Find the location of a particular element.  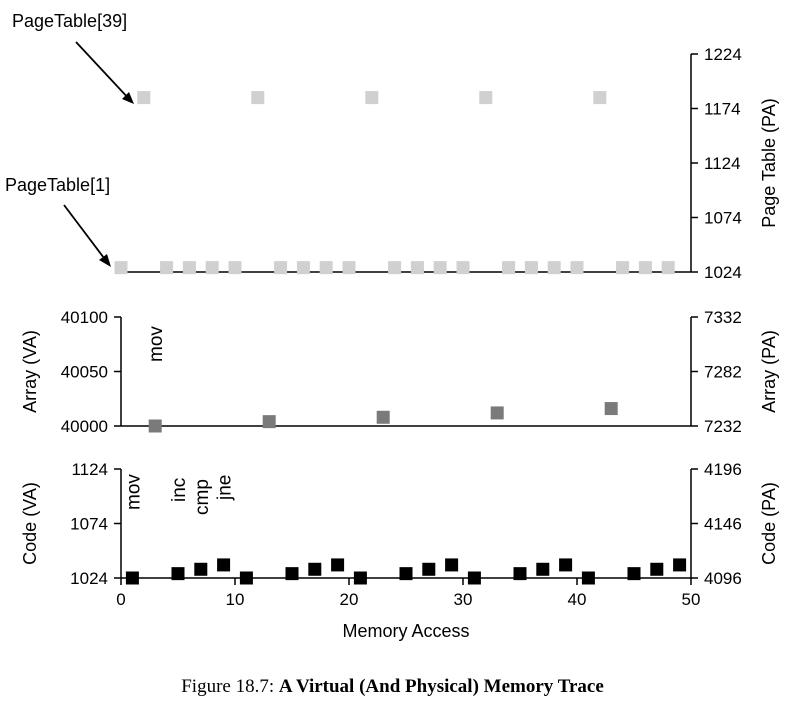

code-left-axis-label: Code (VA) is located at coordinates (30, 523).